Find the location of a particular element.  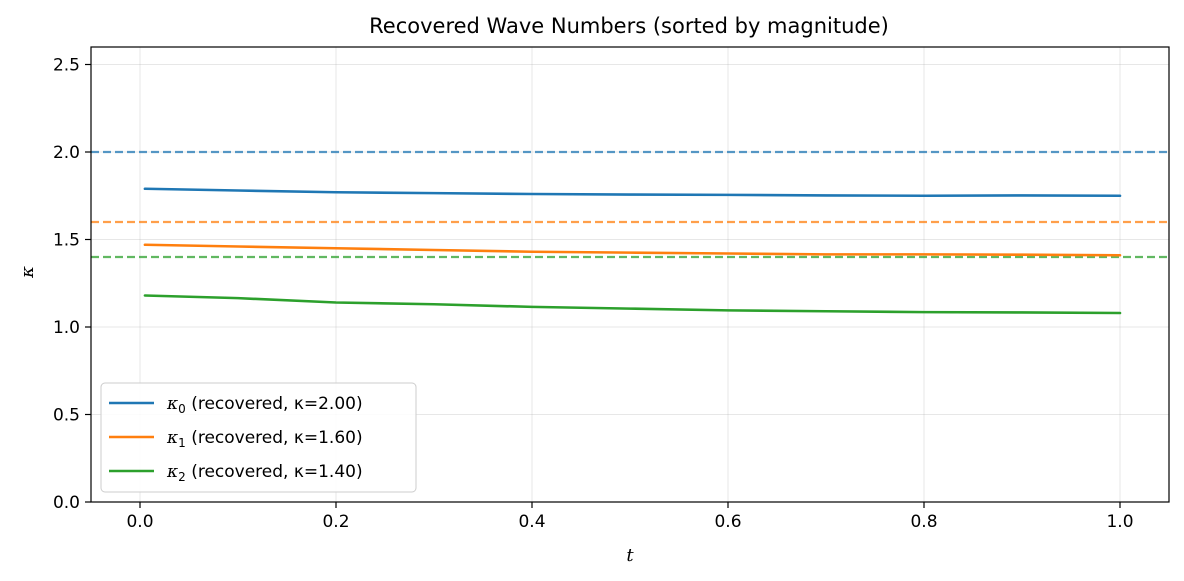

legend-label: κ1 (recovered, κ=1.60) is located at coordinates (264, 439).